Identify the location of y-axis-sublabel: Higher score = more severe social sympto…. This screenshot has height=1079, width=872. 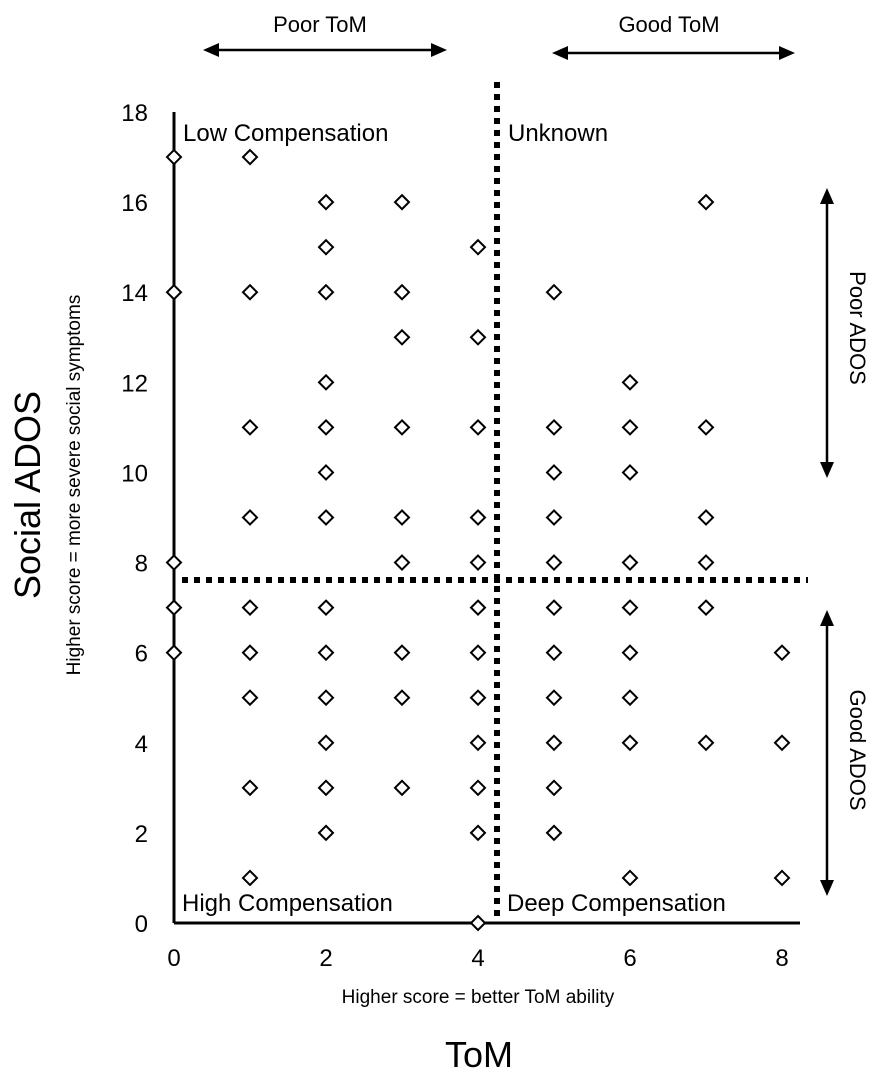
(74, 485).